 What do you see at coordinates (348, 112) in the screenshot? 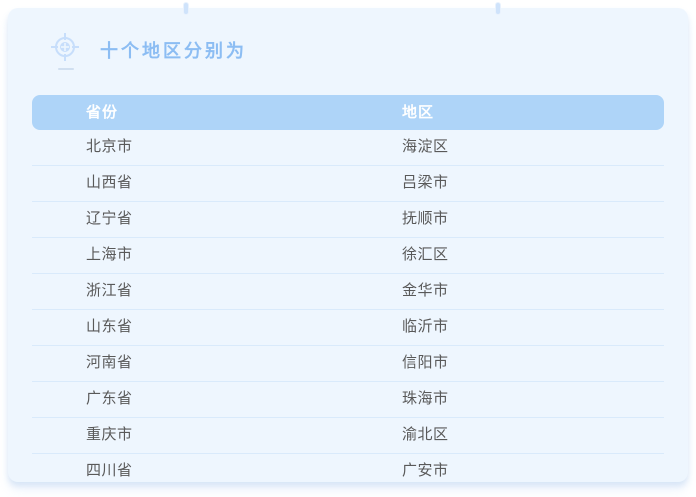
I see `table-header-row: 省份 地区` at bounding box center [348, 112].